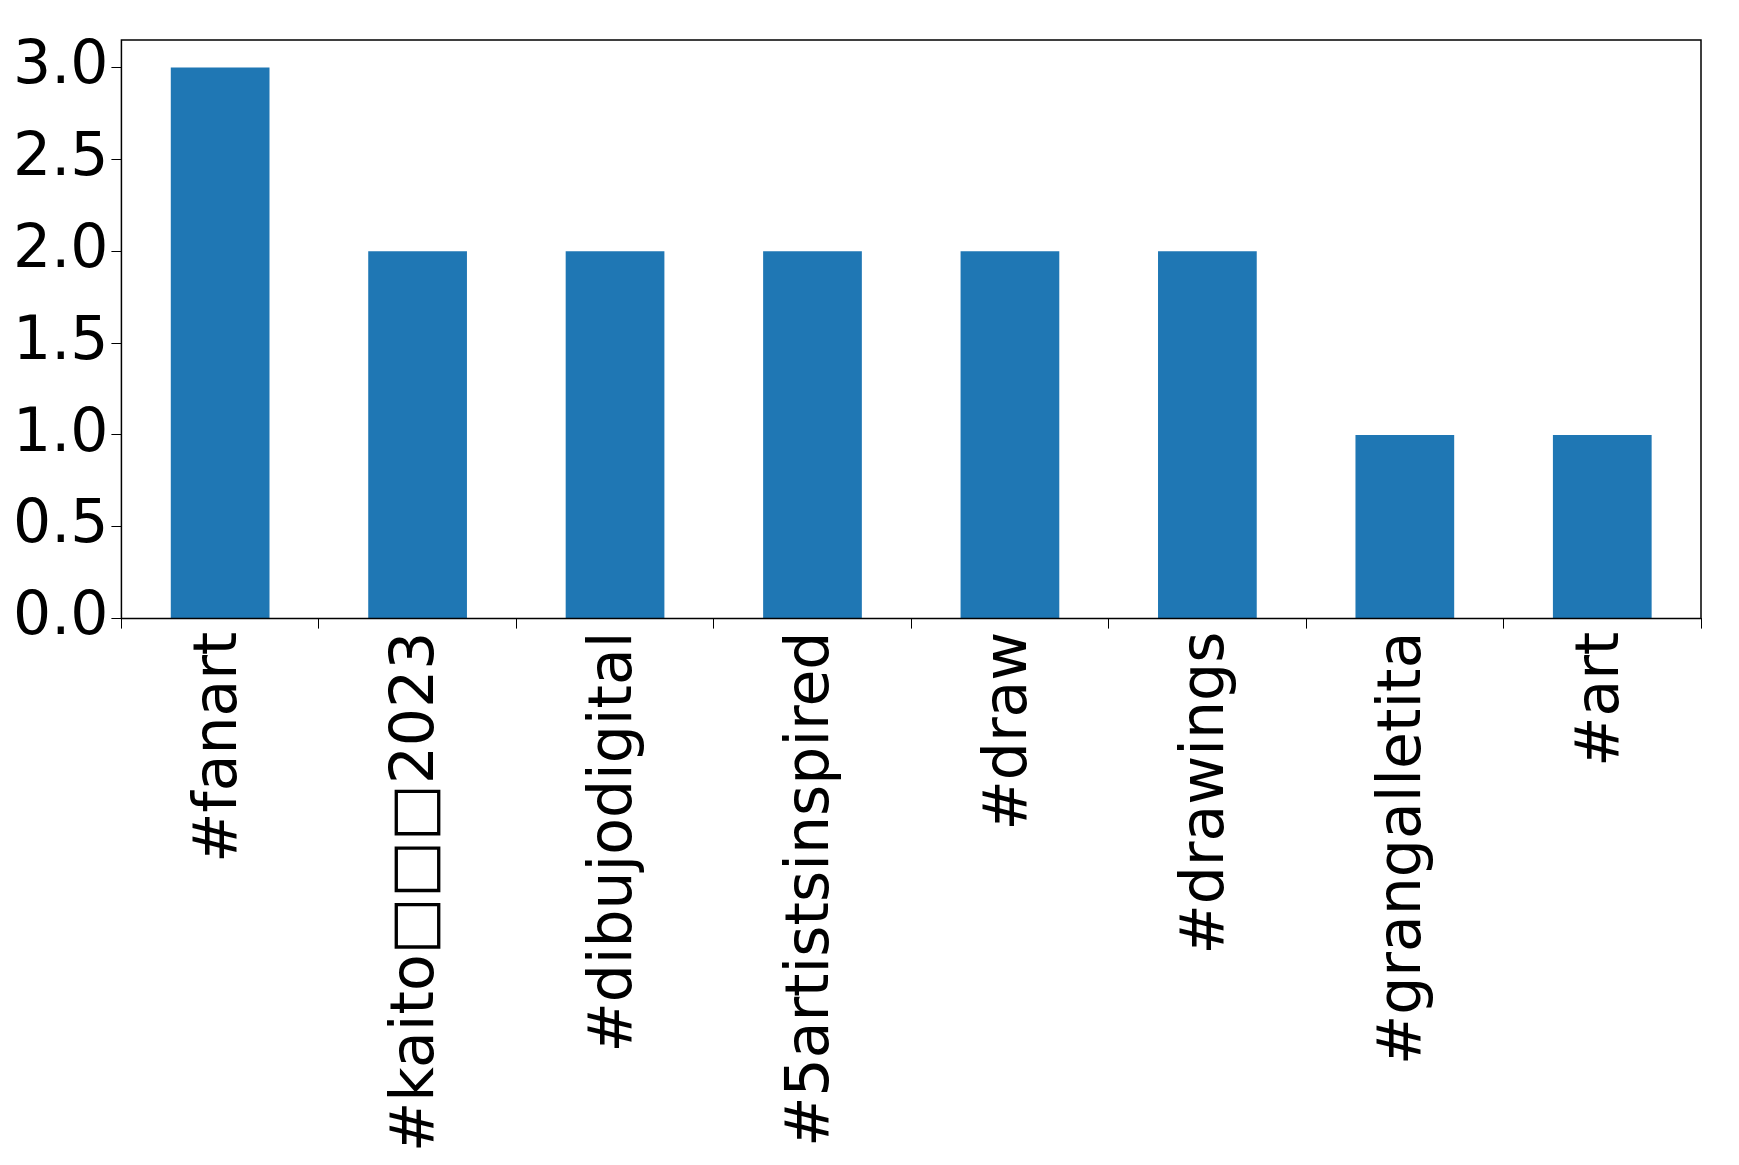 This screenshot has width=1739, height=1165. What do you see at coordinates (61, 62) in the screenshot?
I see `y-tick-label: 3.0` at bounding box center [61, 62].